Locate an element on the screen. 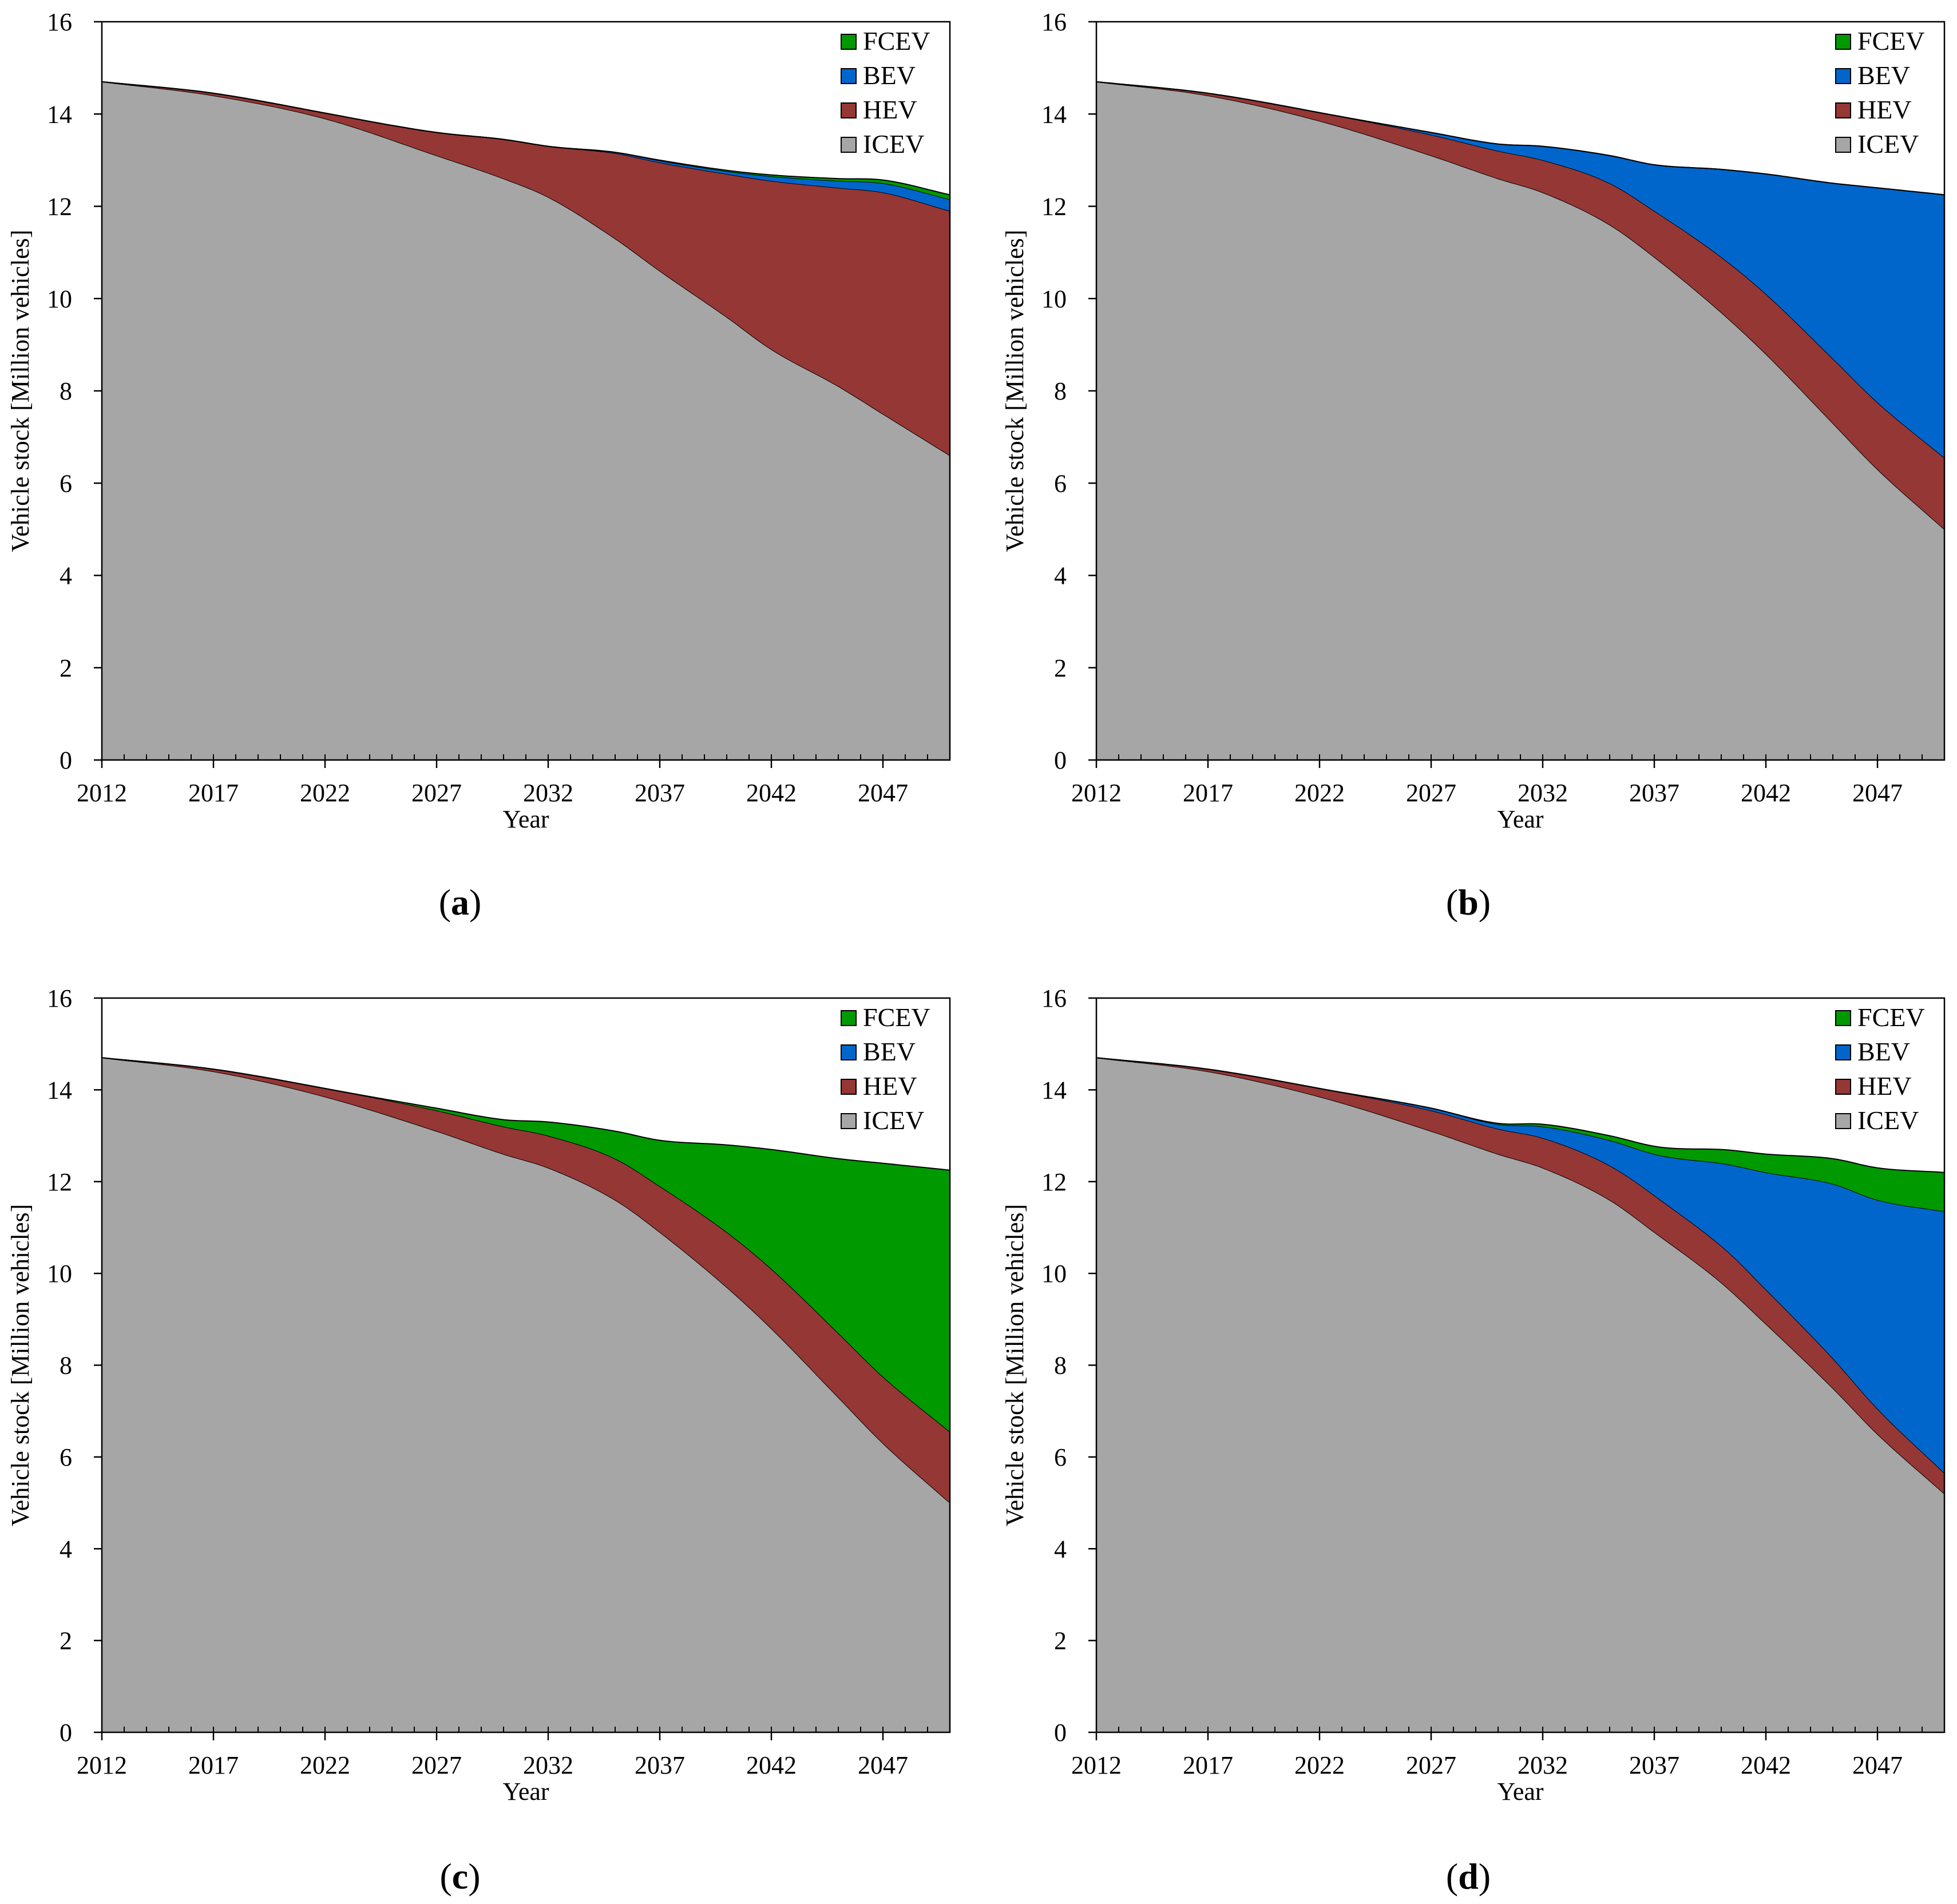 The image size is (1957, 1904). panel-label-letter: a is located at coordinates (460, 902).